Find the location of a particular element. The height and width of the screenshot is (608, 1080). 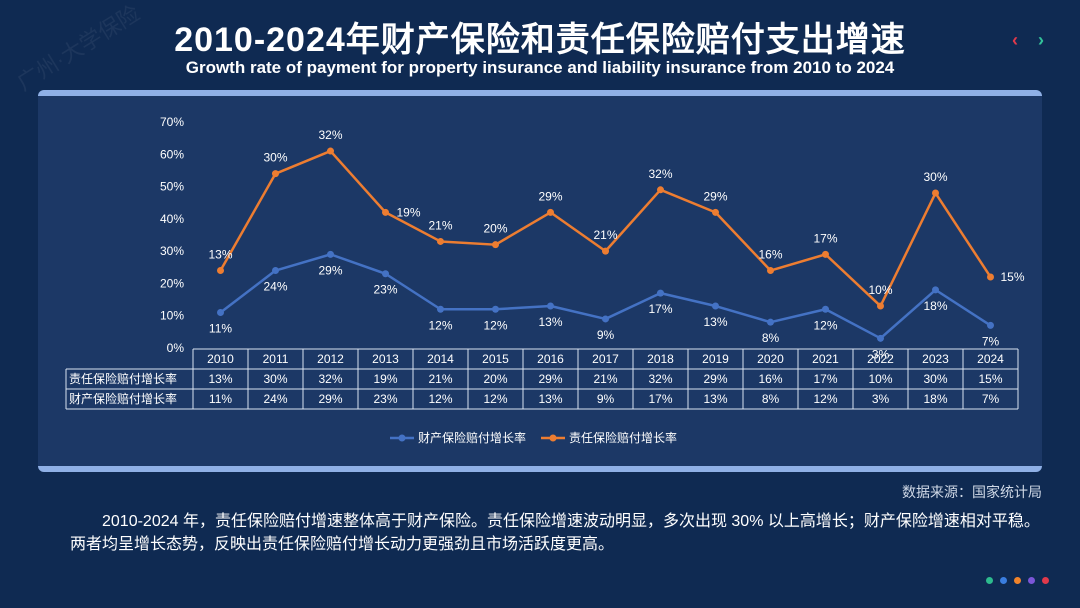

x-category-label: 2014 is located at coordinates (440, 359).